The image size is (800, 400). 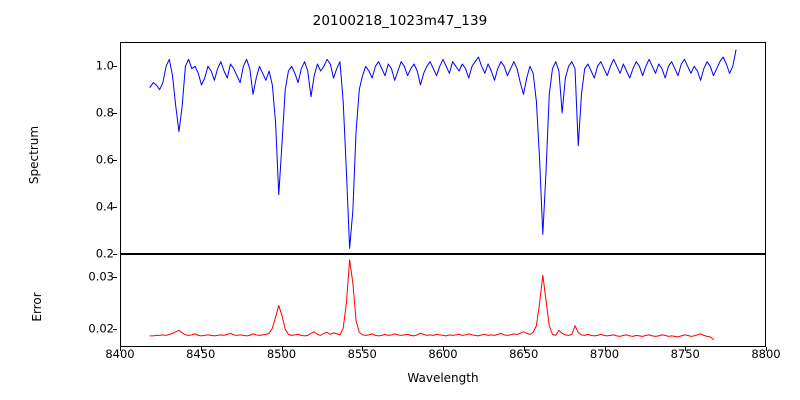 What do you see at coordinates (104, 253) in the screenshot?
I see `ytick-label: 0.2` at bounding box center [104, 253].